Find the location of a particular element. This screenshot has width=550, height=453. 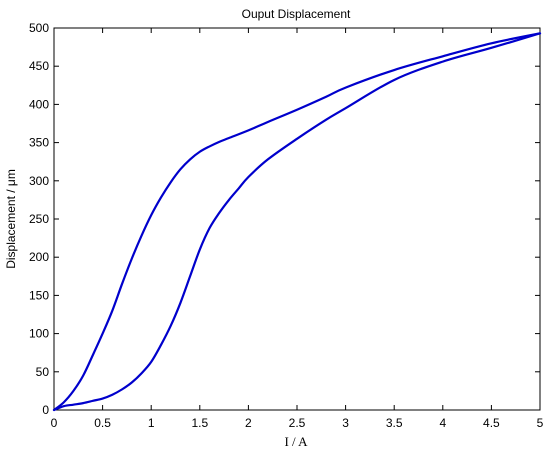

y-axis-label: Displacement / μm is located at coordinates (11, 219).